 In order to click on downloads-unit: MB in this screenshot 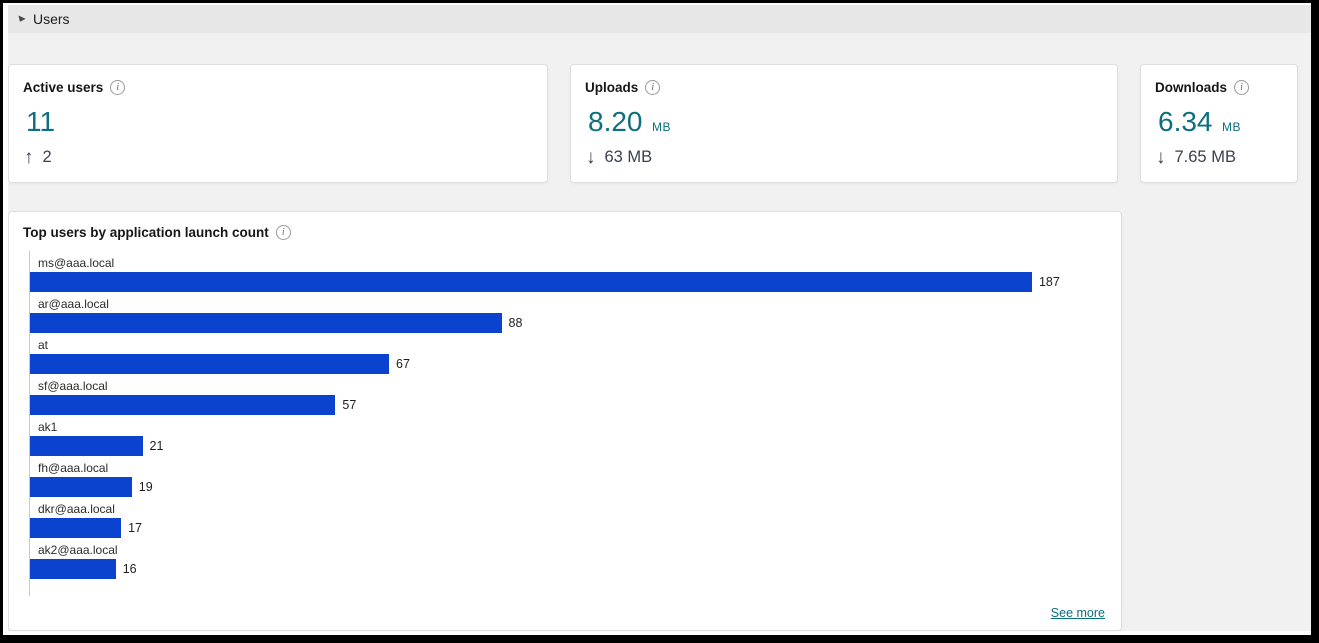, I will do `click(1231, 127)`.